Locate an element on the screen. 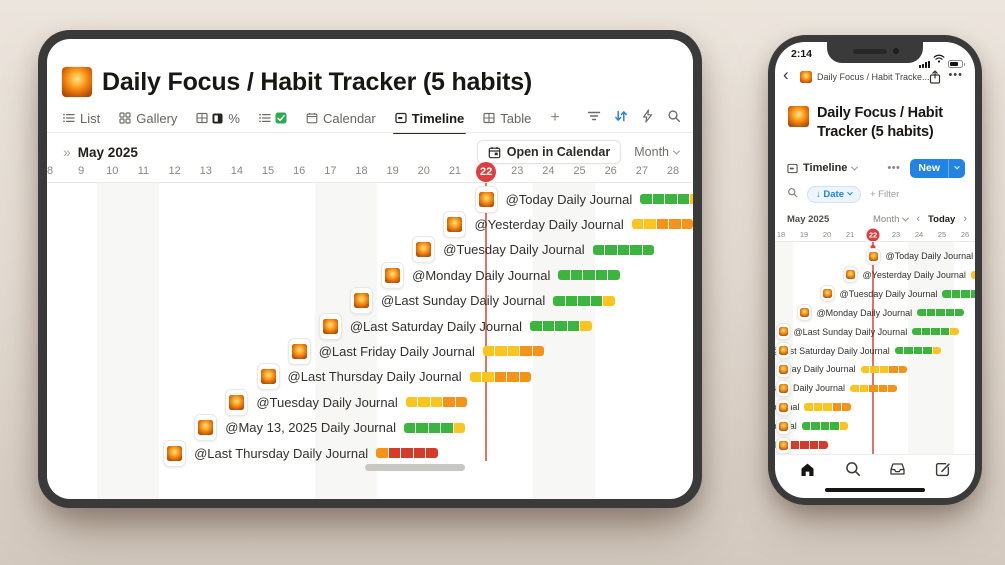 Image resolution: width=1005 pixels, height=565 pixels. list-icon is located at coordinates (69, 118).